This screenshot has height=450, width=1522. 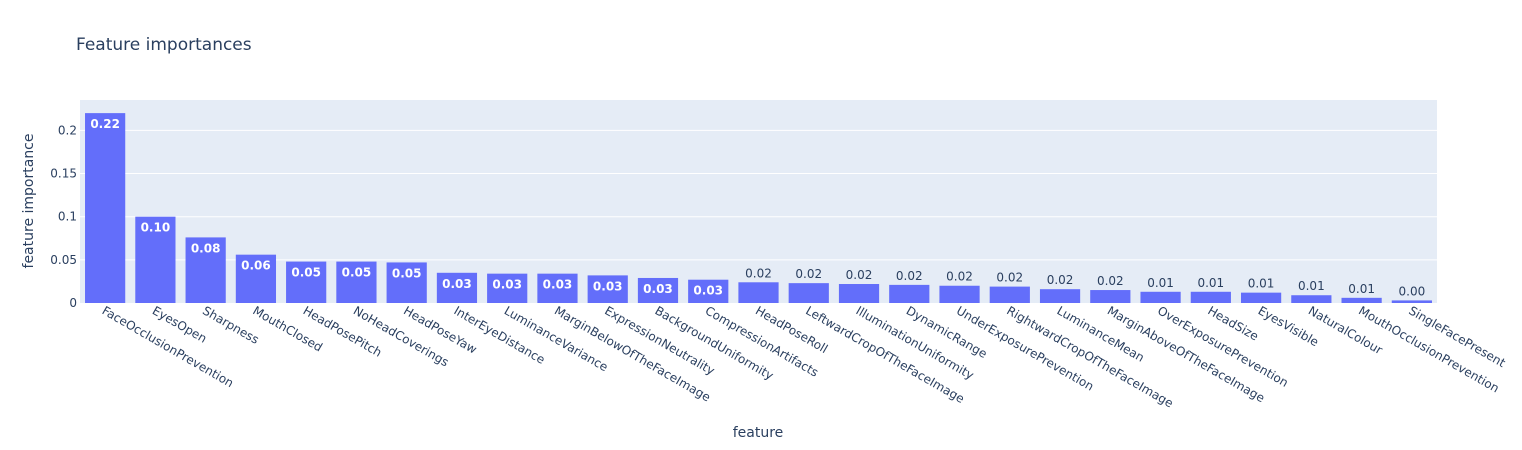 I want to click on y-tick-label: 0, so click(x=73, y=303).